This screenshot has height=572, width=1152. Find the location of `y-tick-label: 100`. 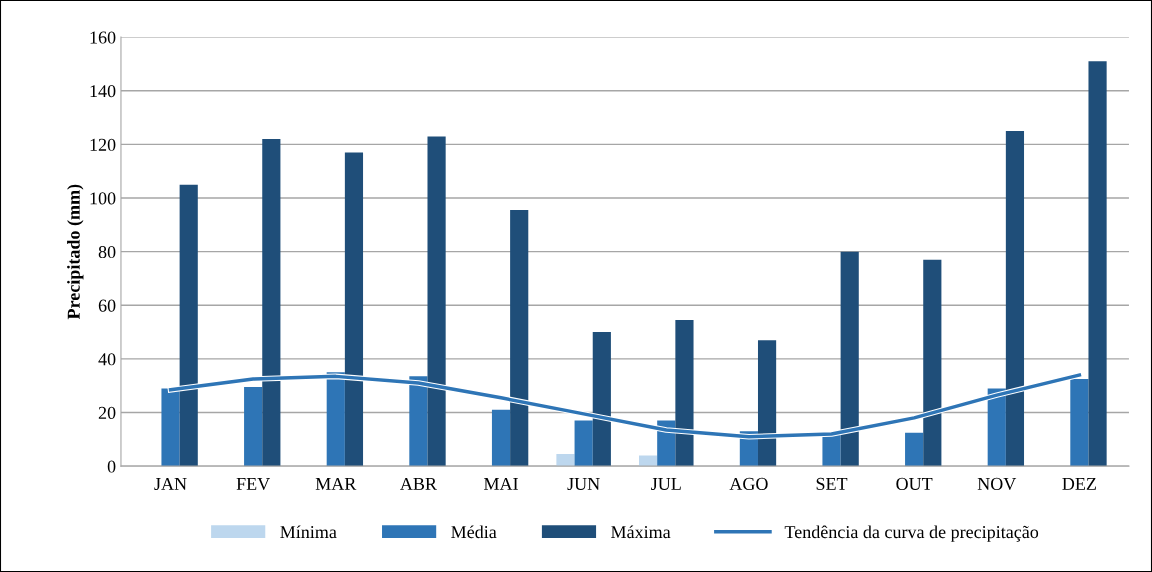

y-tick-label: 100 is located at coordinates (103, 198).